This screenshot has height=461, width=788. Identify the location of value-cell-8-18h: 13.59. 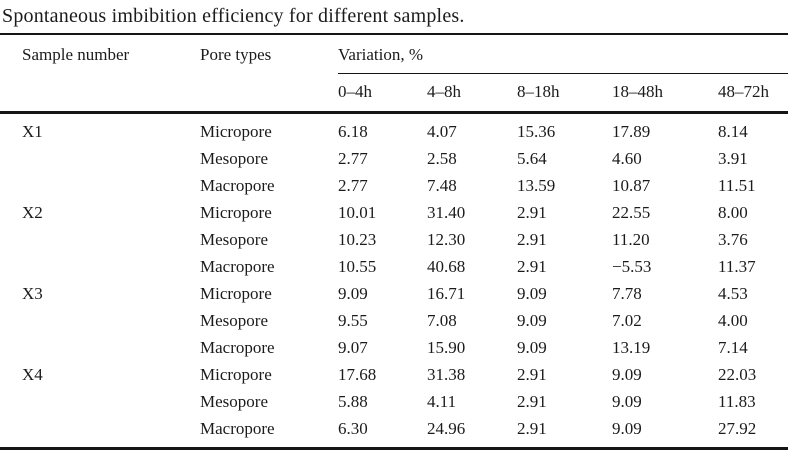
(536, 185).